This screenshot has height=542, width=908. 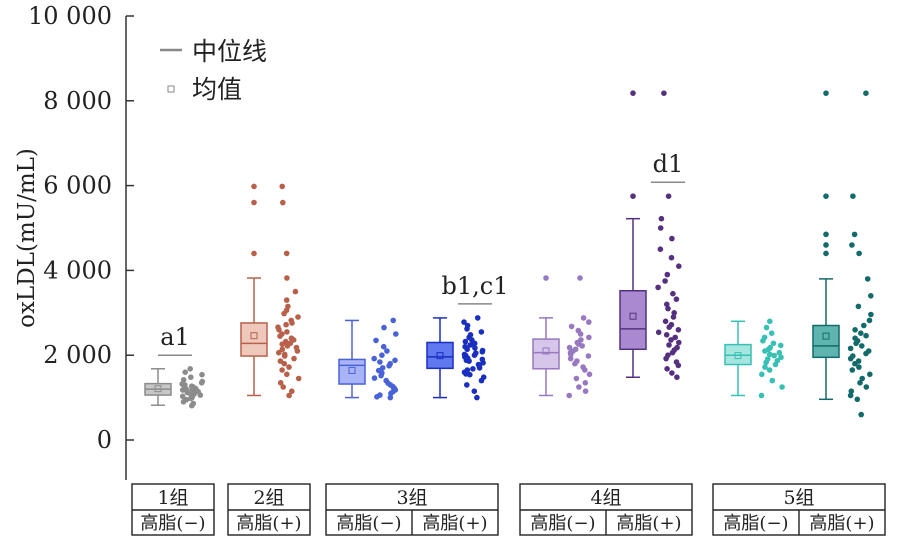 I want to click on significance-label: a1, so click(x=175, y=337).